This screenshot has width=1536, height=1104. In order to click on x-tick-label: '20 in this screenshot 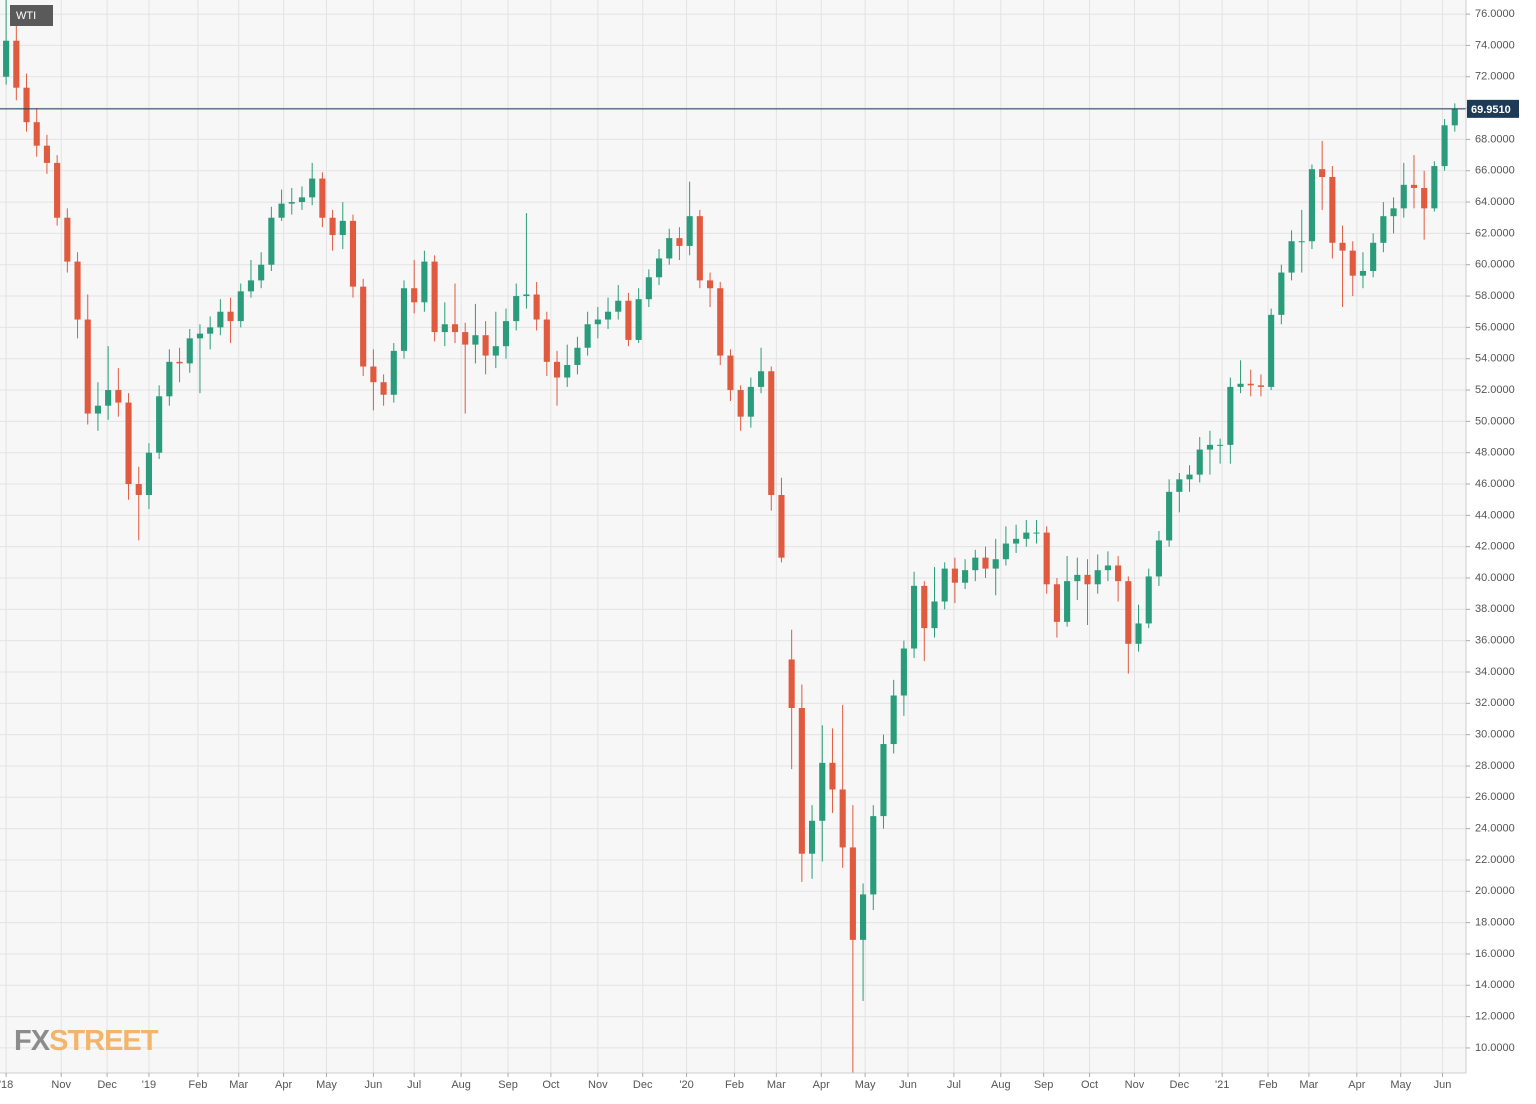, I will do `click(686, 1085)`.